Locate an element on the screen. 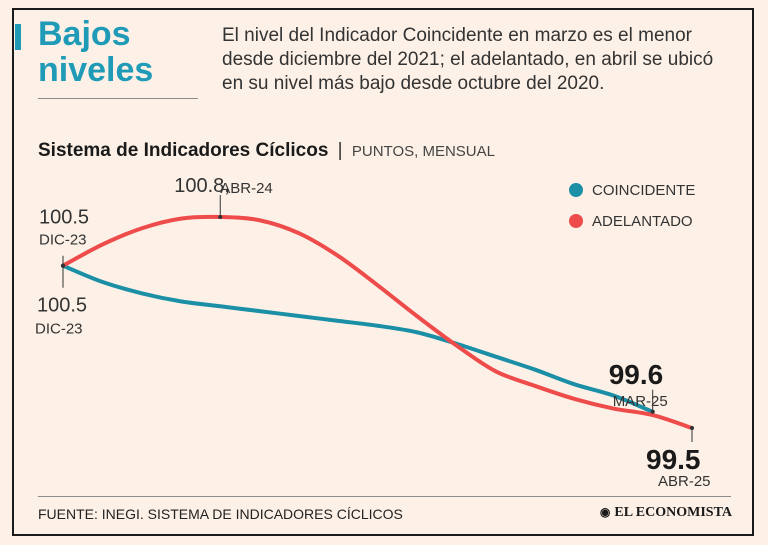  legend-swatch-adelantado is located at coordinates (576, 221).